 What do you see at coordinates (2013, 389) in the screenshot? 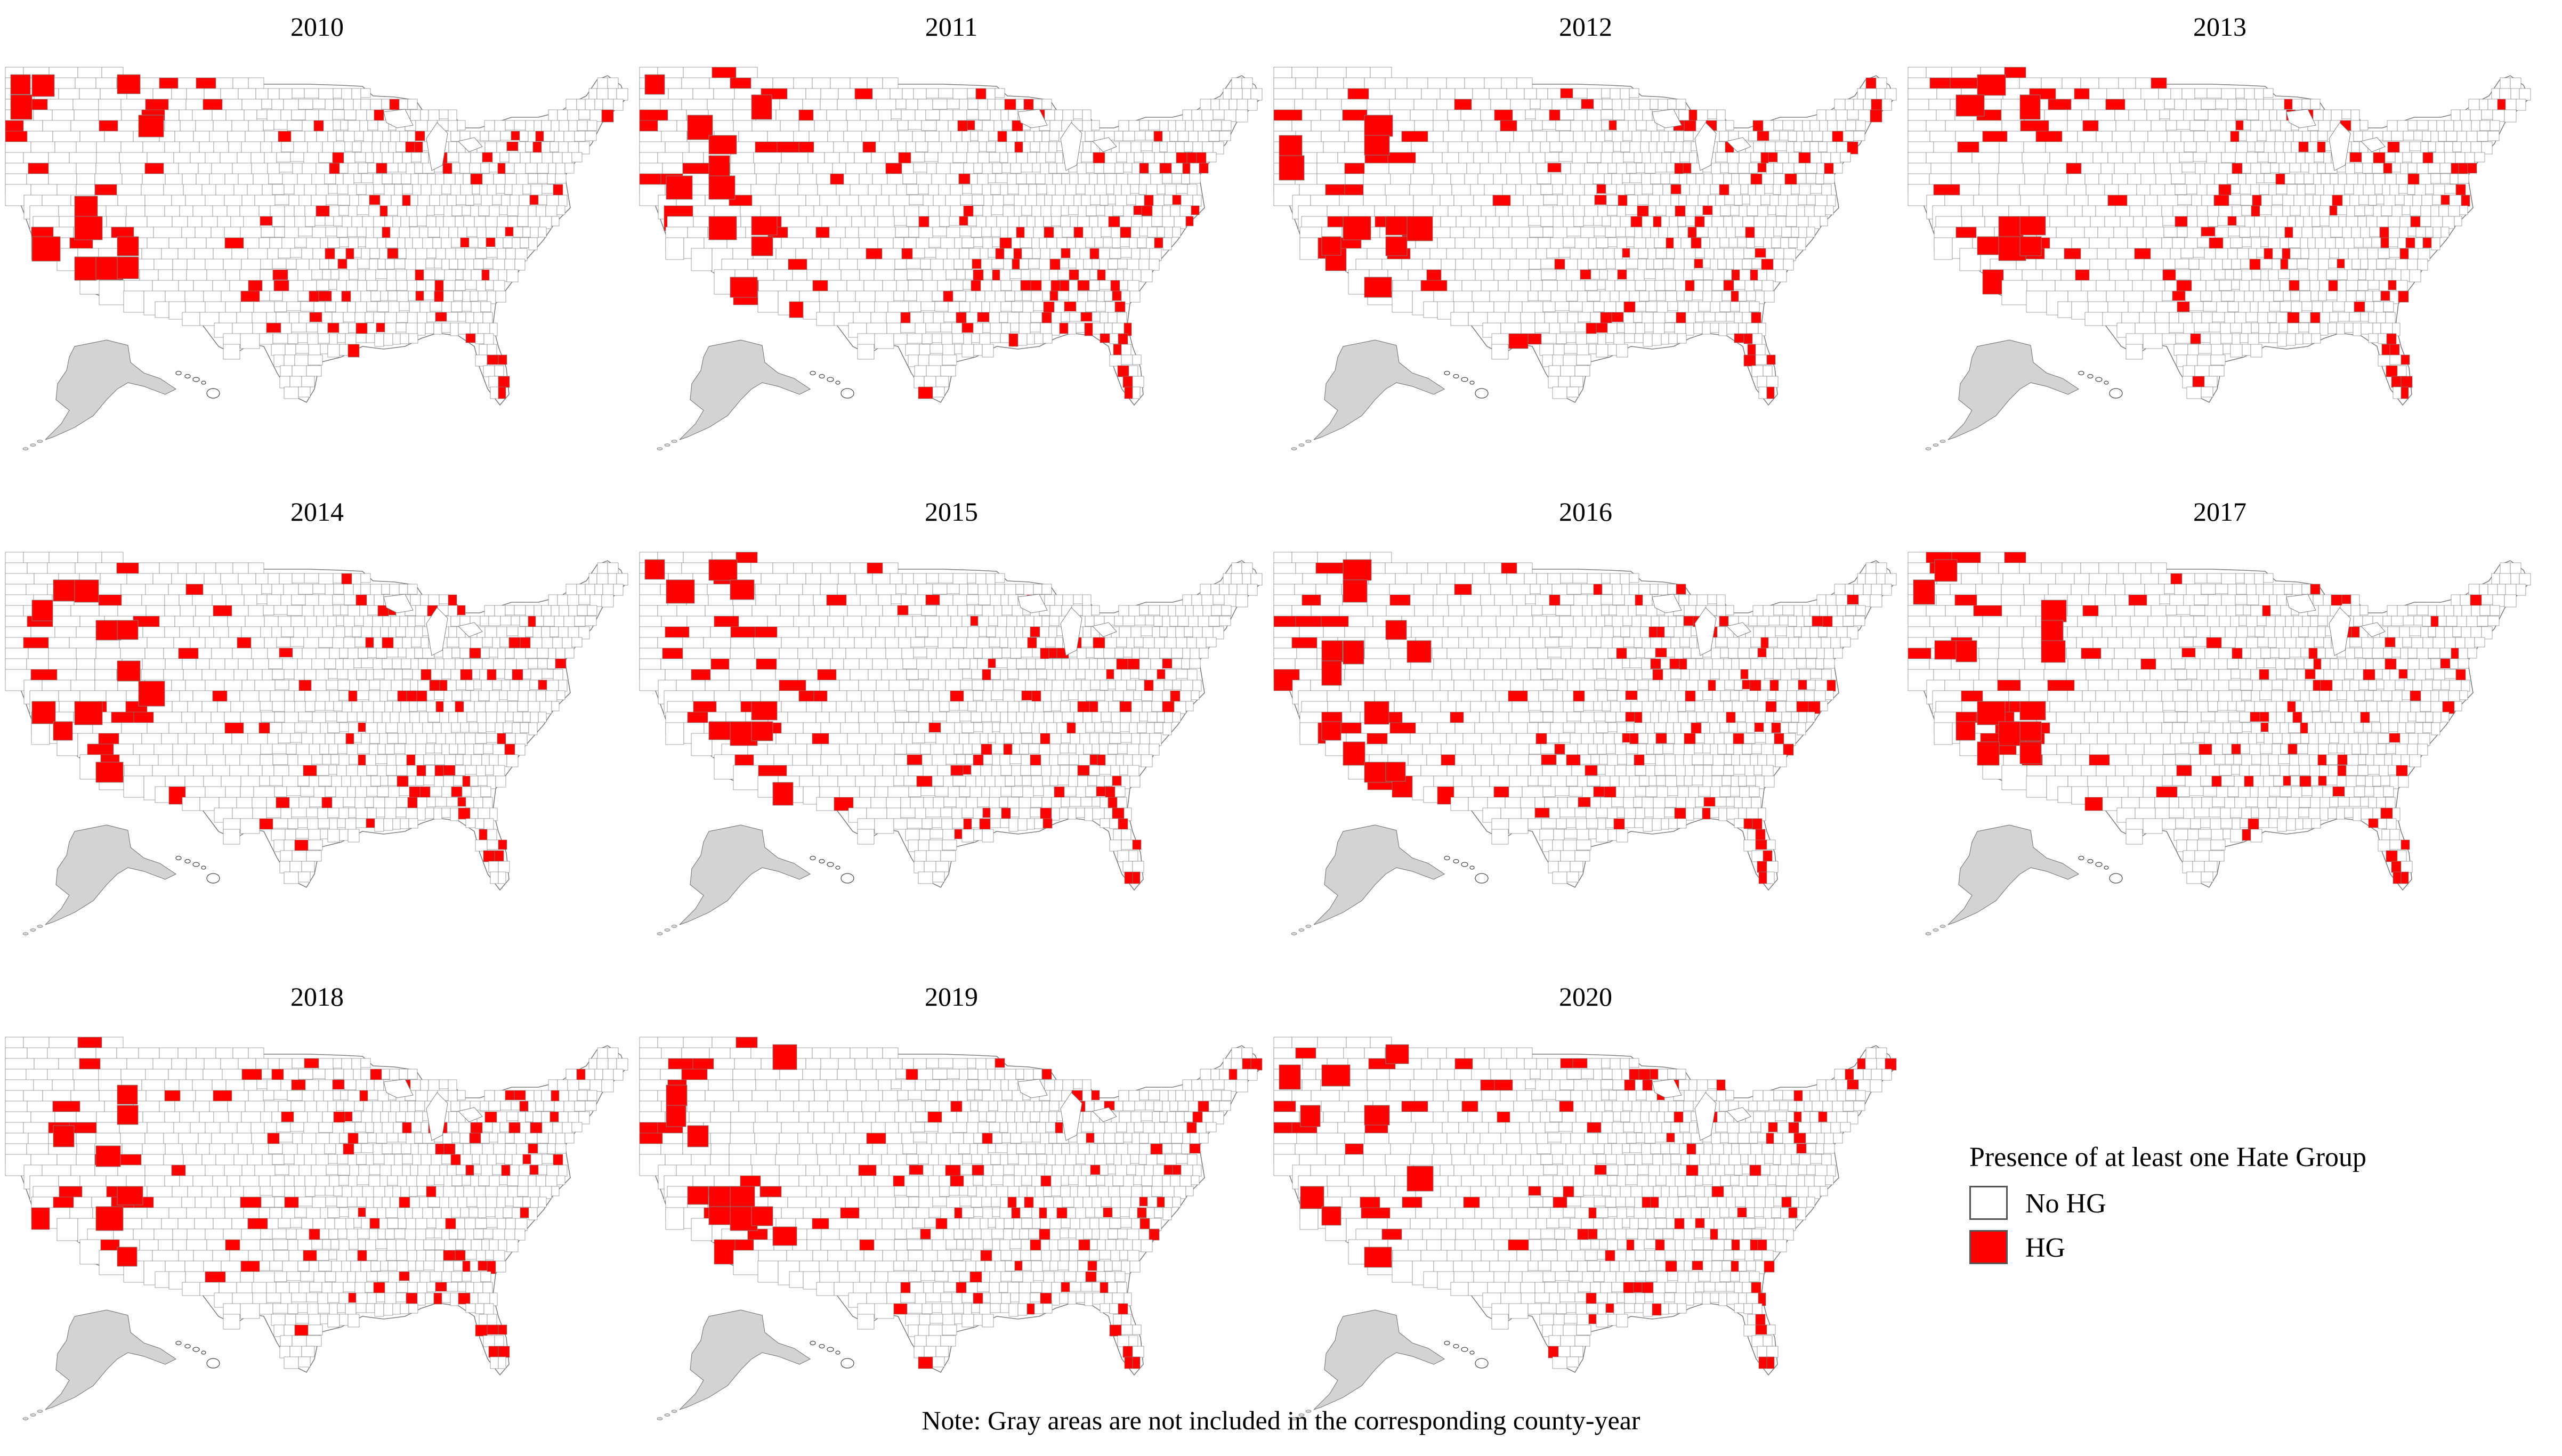
I see `alaska` at bounding box center [2013, 389].